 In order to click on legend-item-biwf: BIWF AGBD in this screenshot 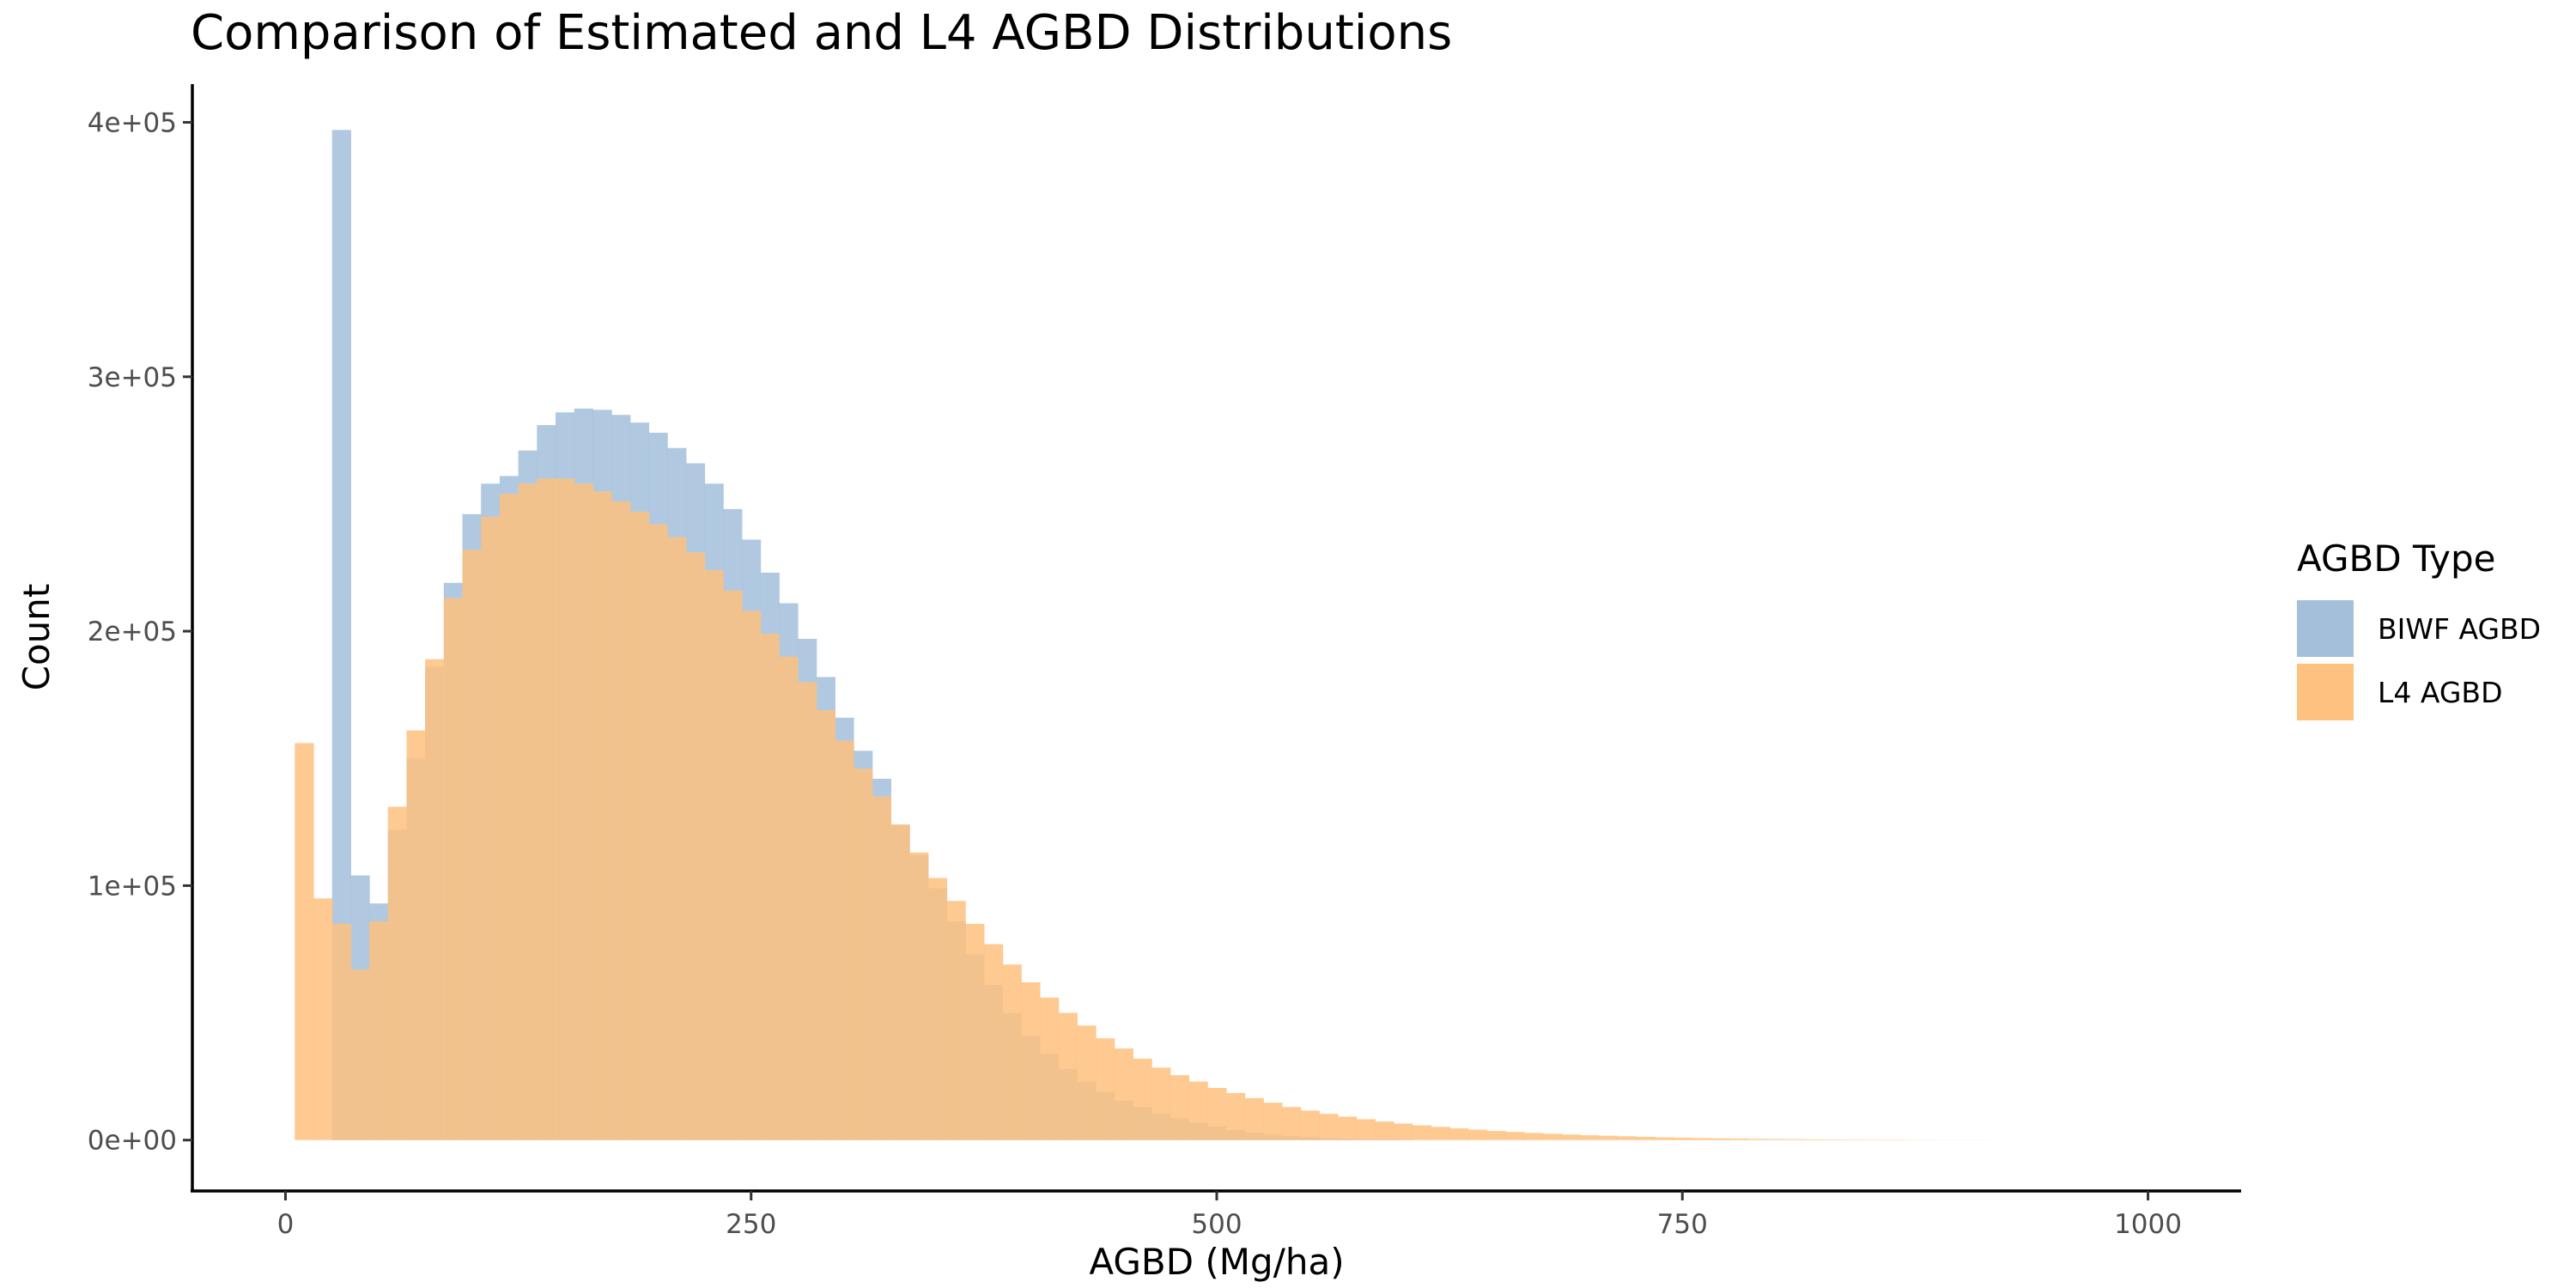, I will do `click(2419, 629)`.